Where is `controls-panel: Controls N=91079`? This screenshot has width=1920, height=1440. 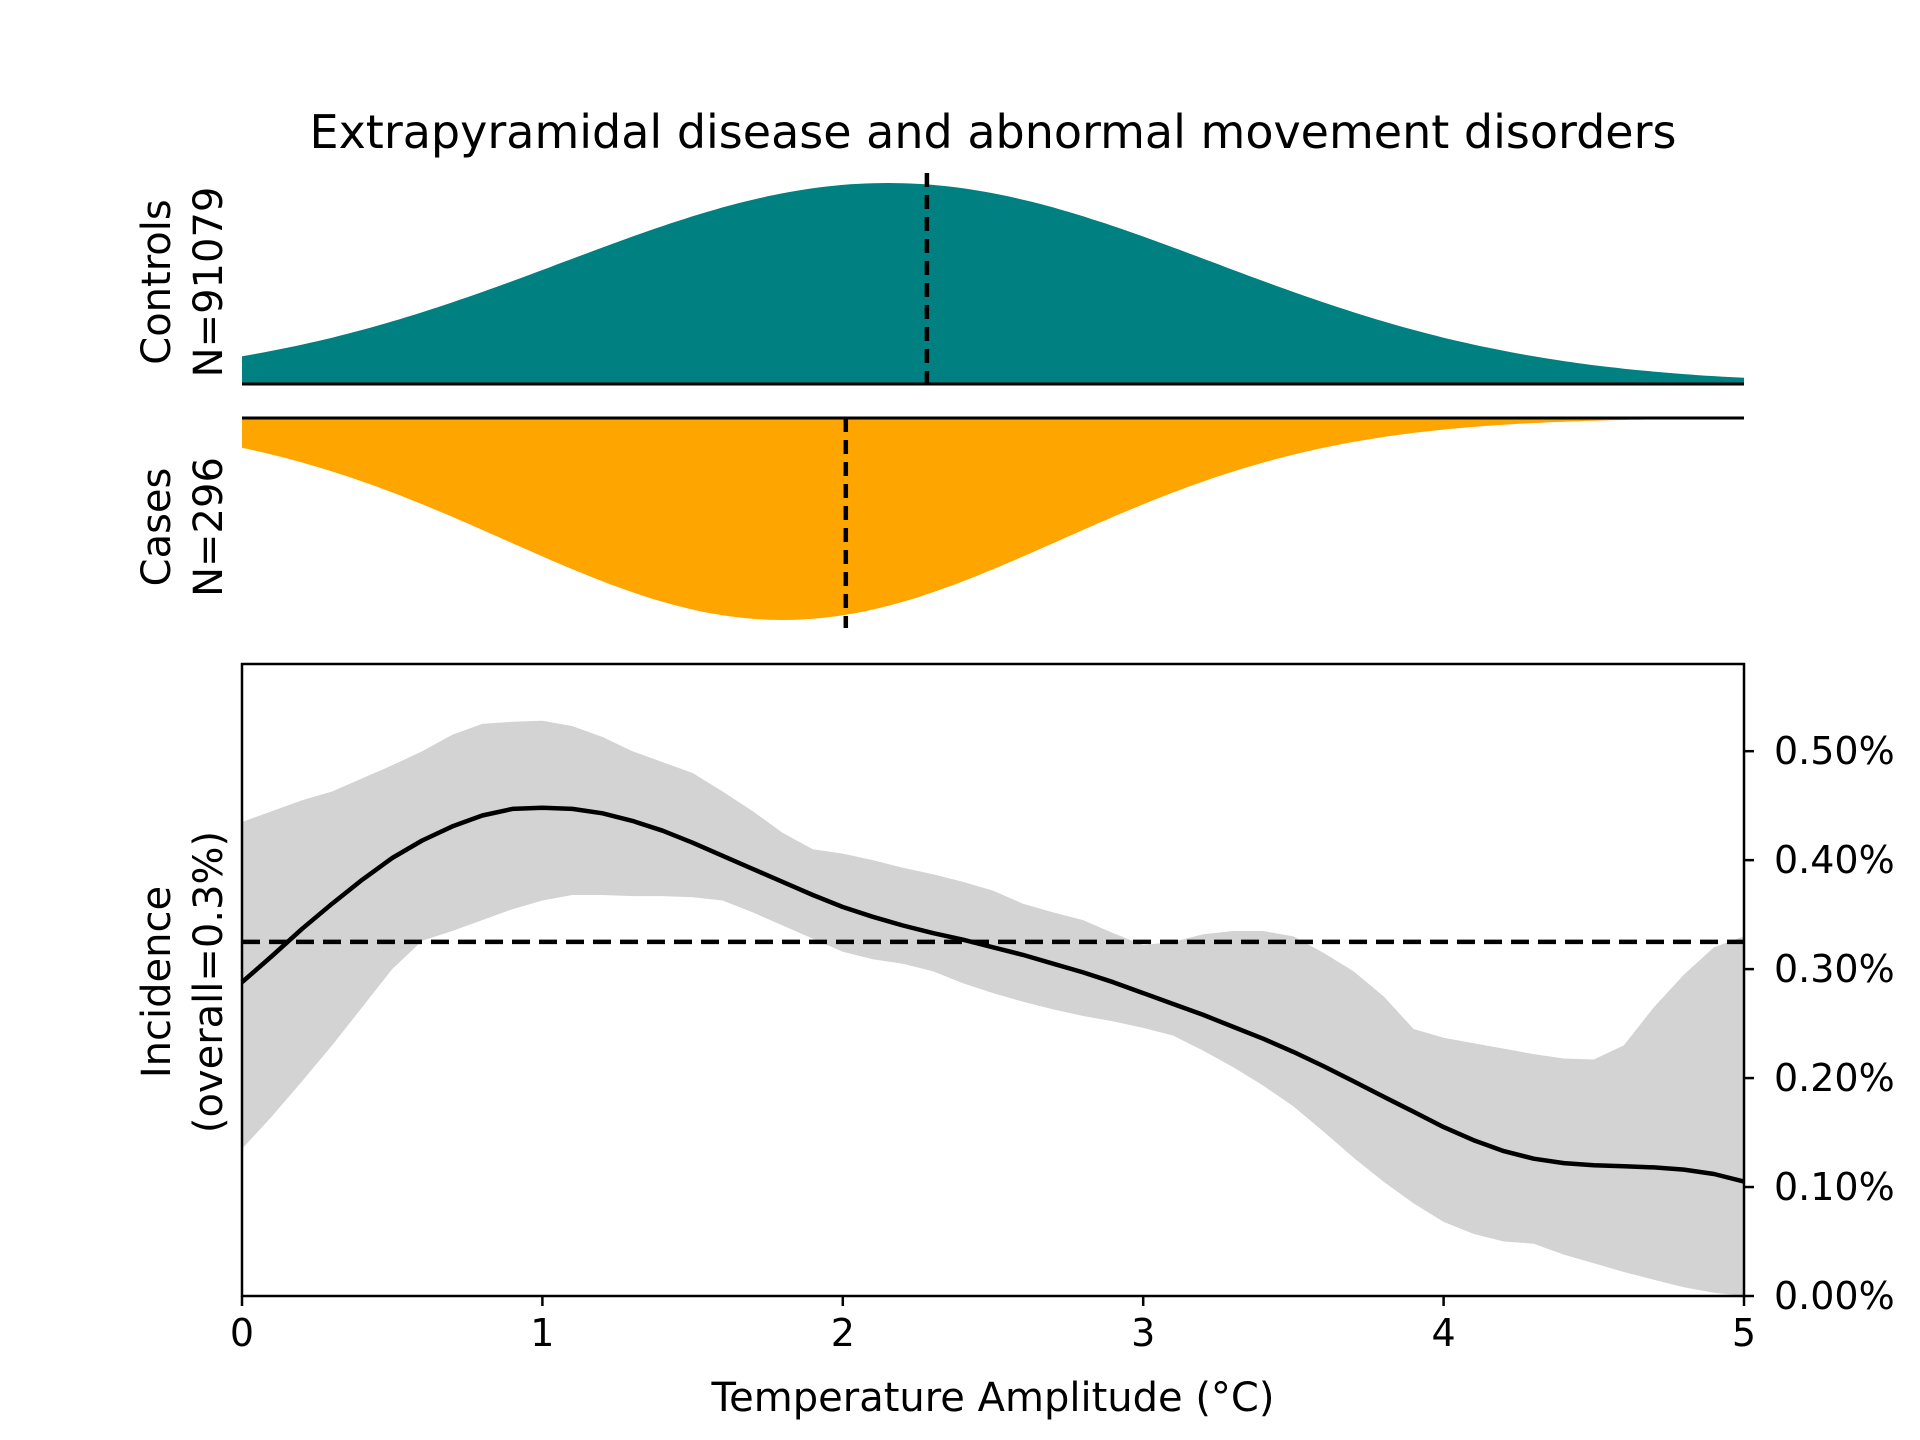
controls-panel: Controls N=91079 is located at coordinates (939, 279).